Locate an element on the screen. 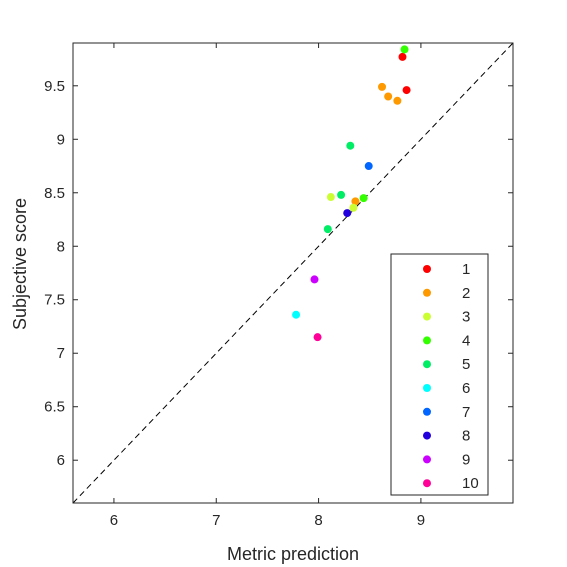 Image resolution: width=567 pixels, height=567 pixels. y-tick-label: 6 is located at coordinates (61, 460).